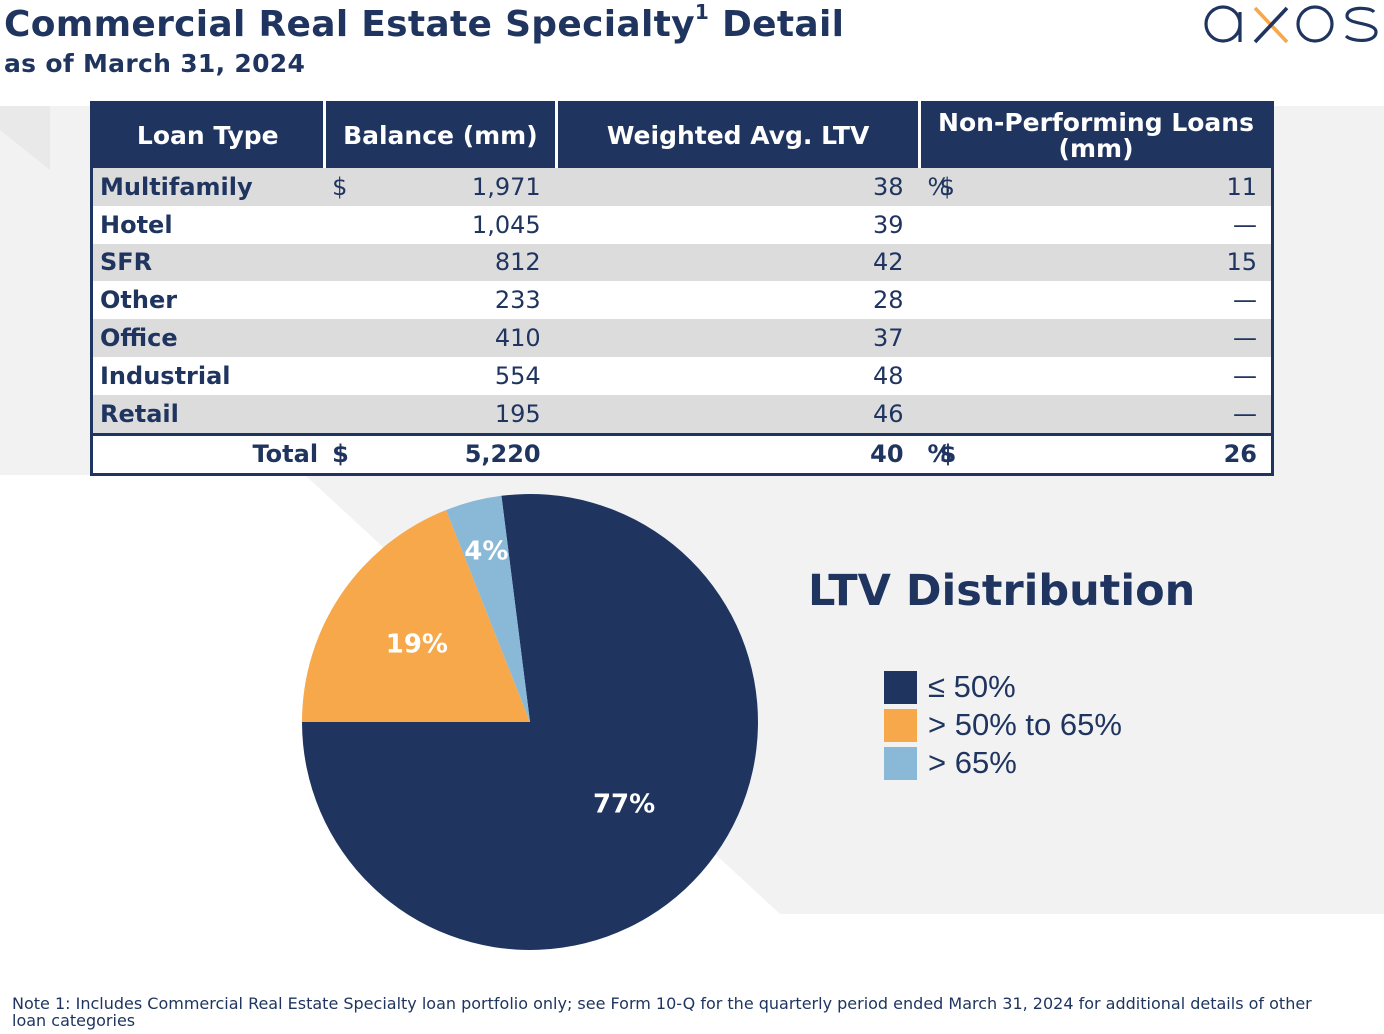  I want to click on npl-cell: 26, so click(1119, 453).